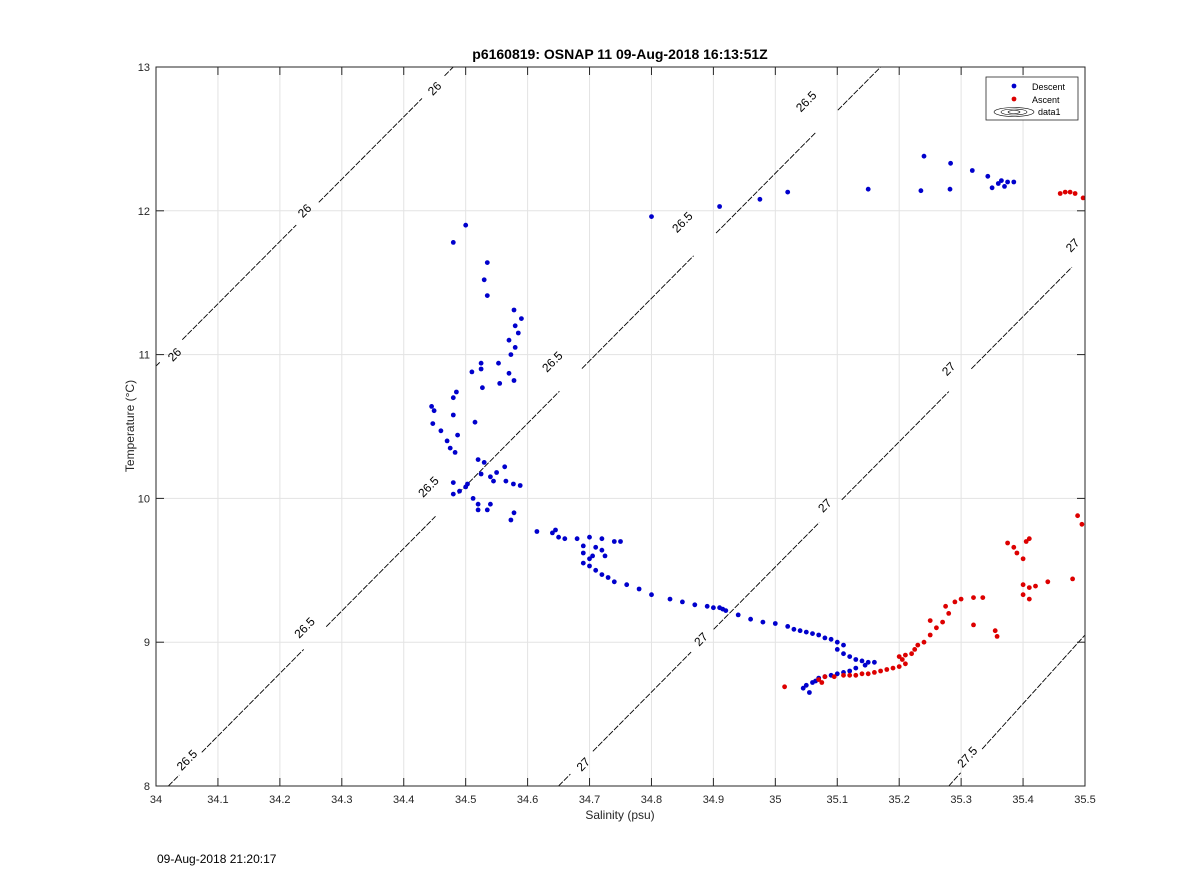 This screenshot has height=885, width=1200. What do you see at coordinates (279, 800) in the screenshot?
I see `x-tick-label: 34.2` at bounding box center [279, 800].